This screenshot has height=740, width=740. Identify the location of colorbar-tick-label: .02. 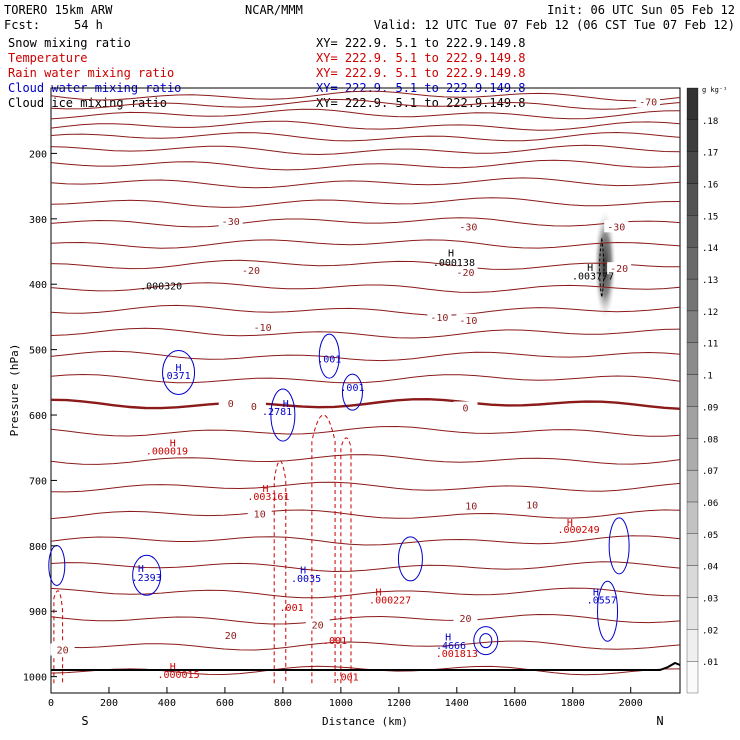
(710, 631).